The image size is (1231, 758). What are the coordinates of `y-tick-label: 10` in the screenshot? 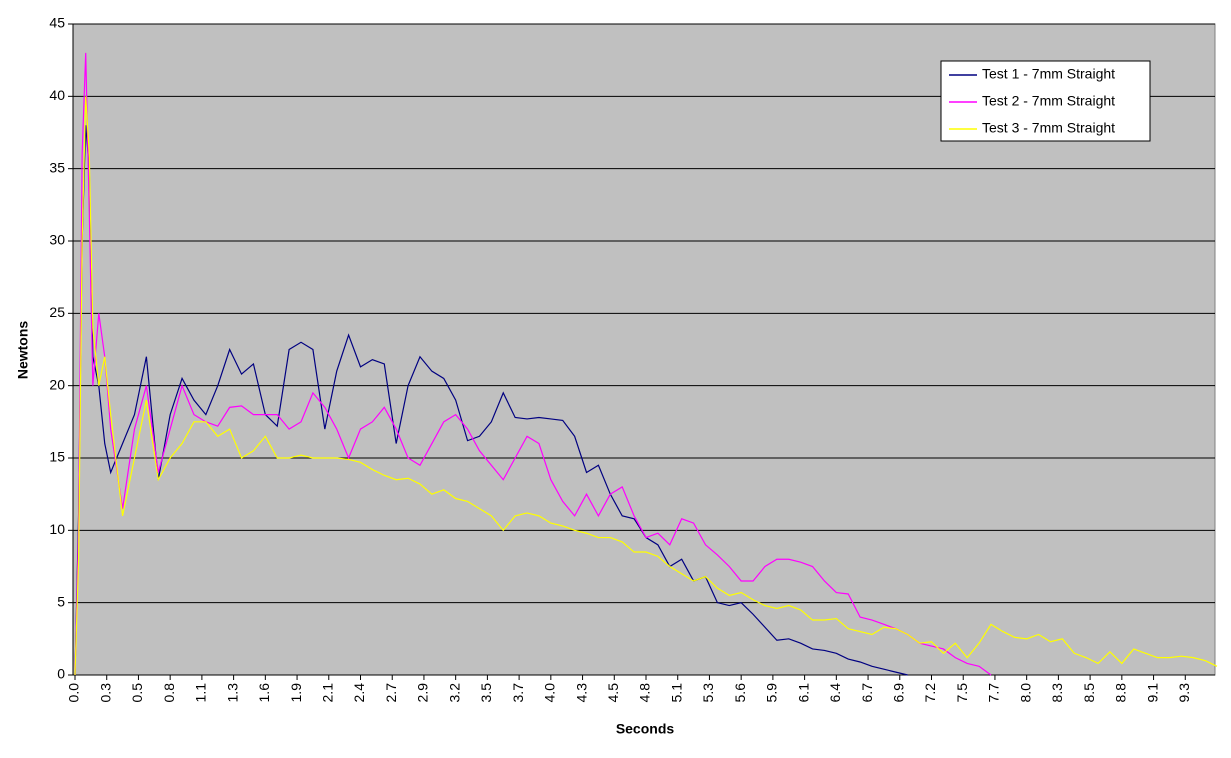 It's located at (57, 529).